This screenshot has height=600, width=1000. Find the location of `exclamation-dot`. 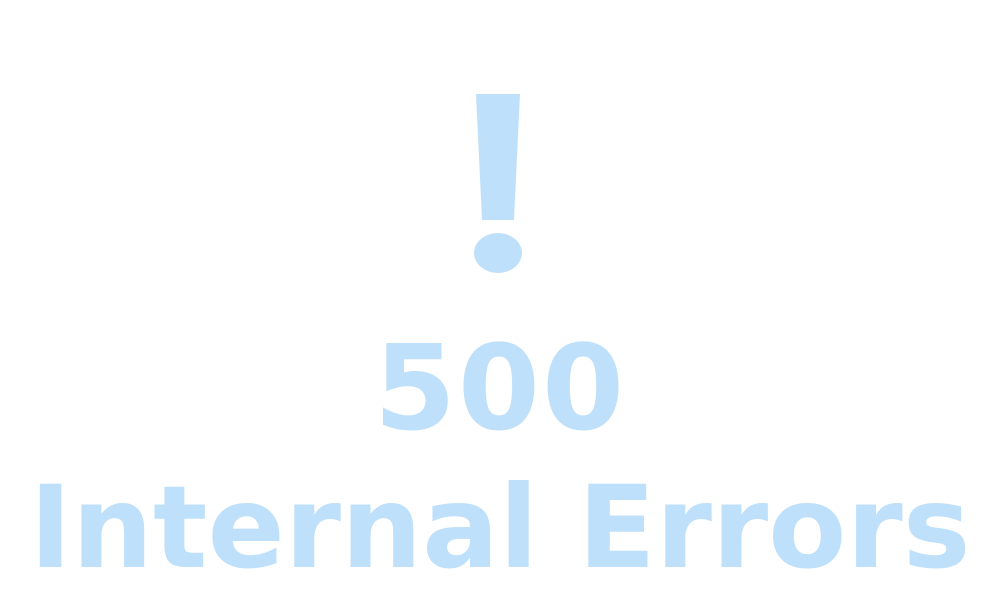

exclamation-dot is located at coordinates (498, 253).